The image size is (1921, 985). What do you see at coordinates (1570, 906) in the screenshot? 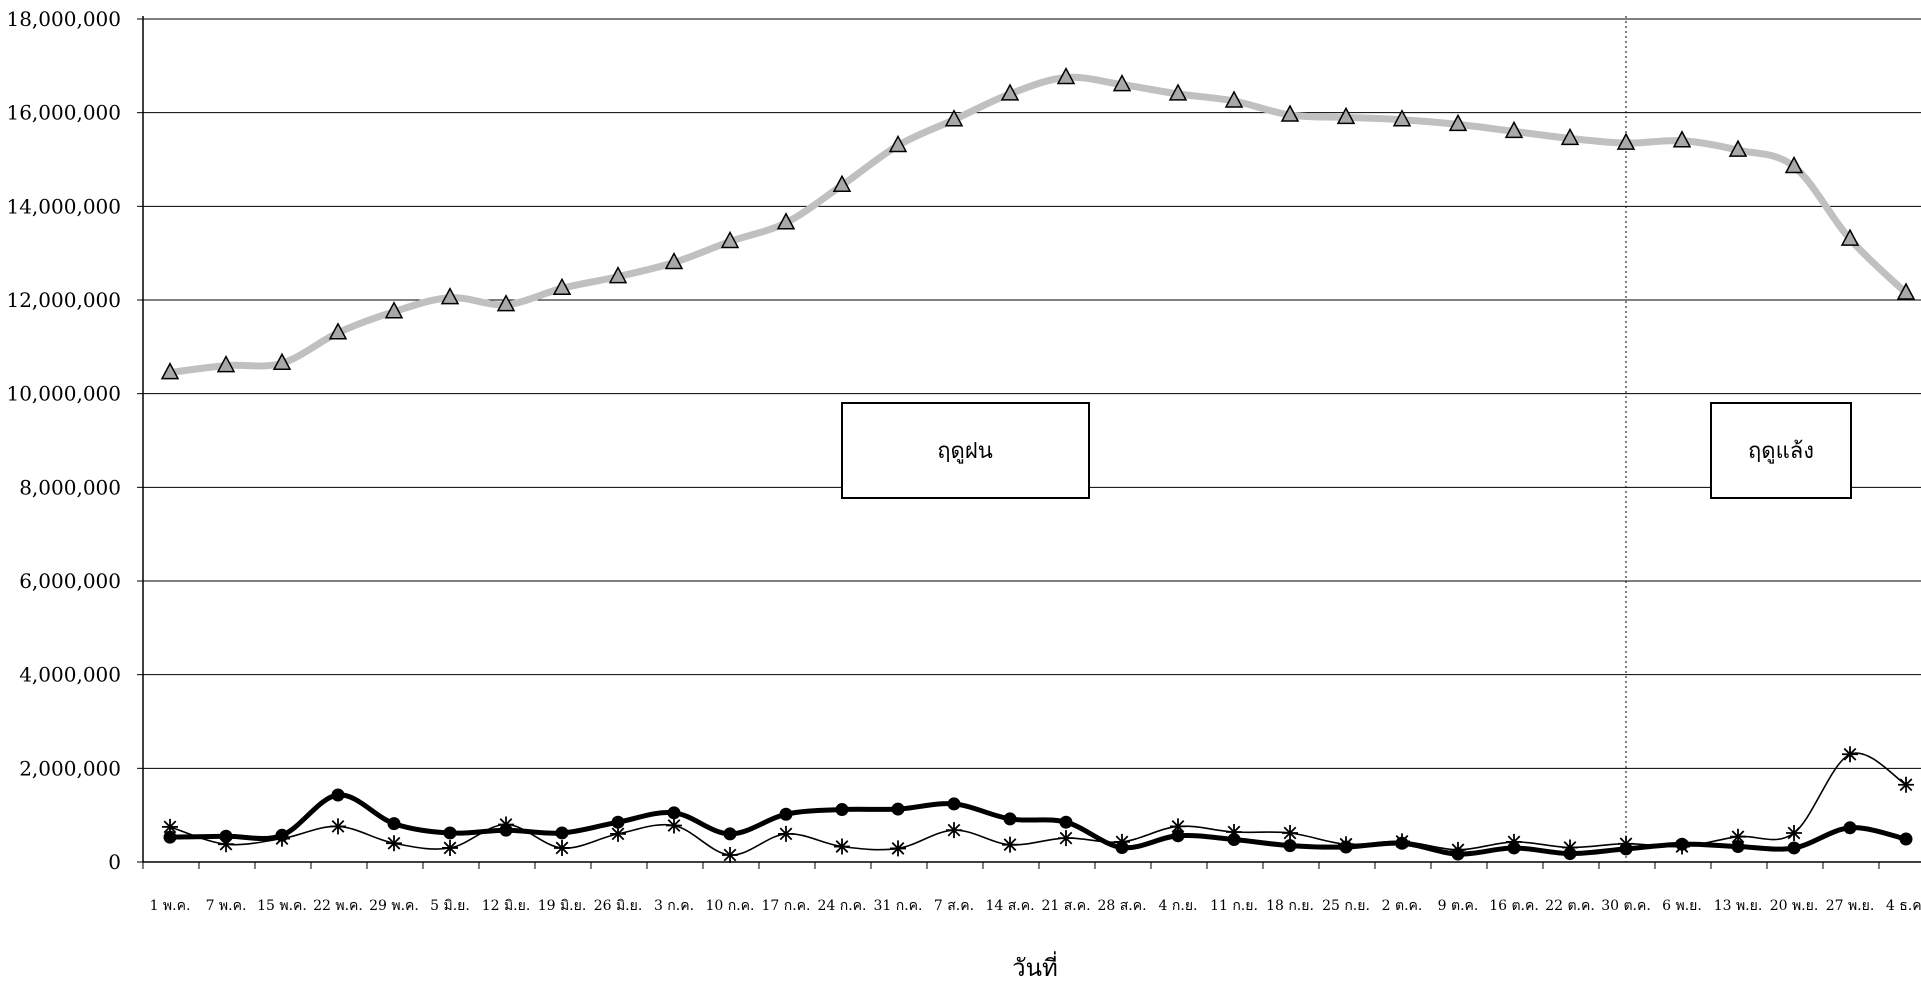
I see `x-tick-label: 22 ต.ค.` at bounding box center [1570, 906].